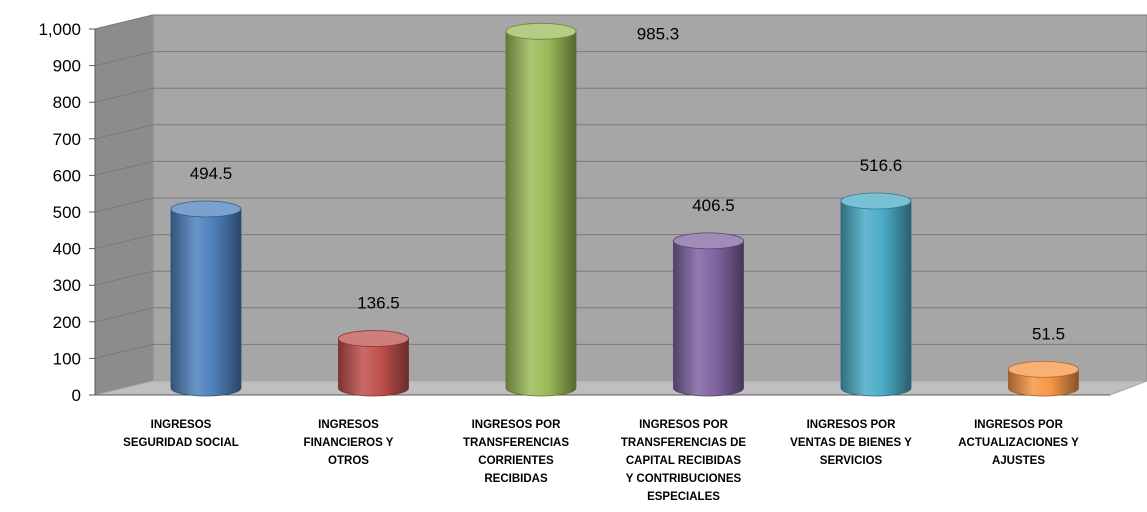 The image size is (1147, 512). I want to click on data-label: 406.5, so click(713, 205).